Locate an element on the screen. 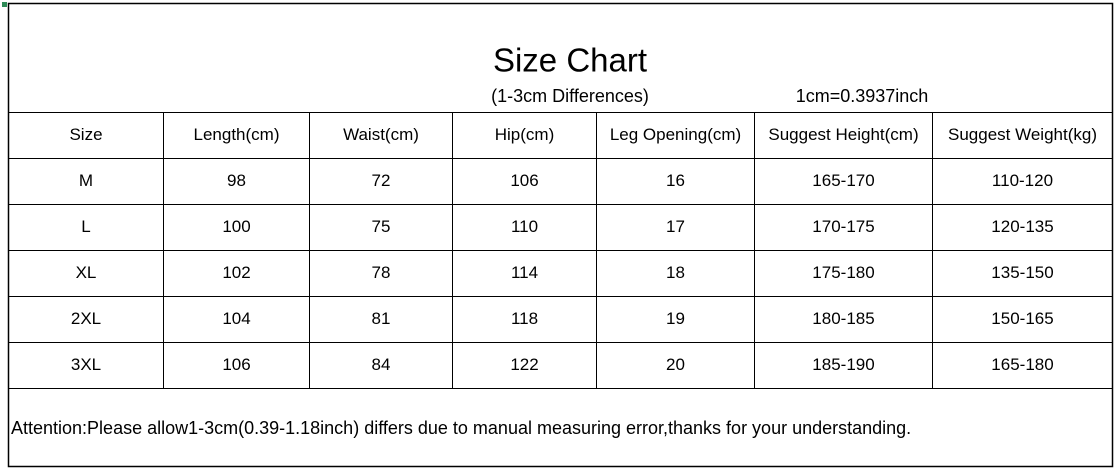  table-cell: 81 is located at coordinates (381, 318).